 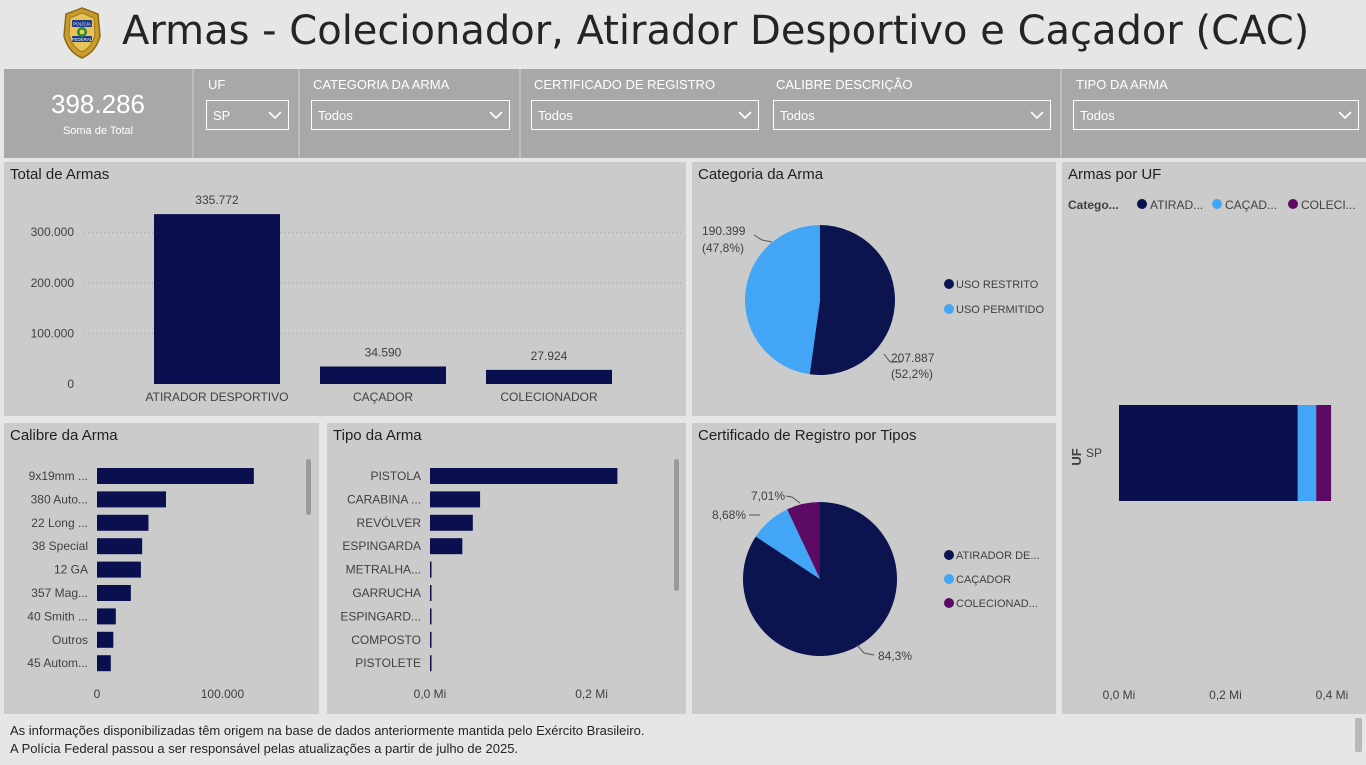 I want to click on slicer-tipo: TIPO DA ARMA Todos, so click(x=1214, y=113).